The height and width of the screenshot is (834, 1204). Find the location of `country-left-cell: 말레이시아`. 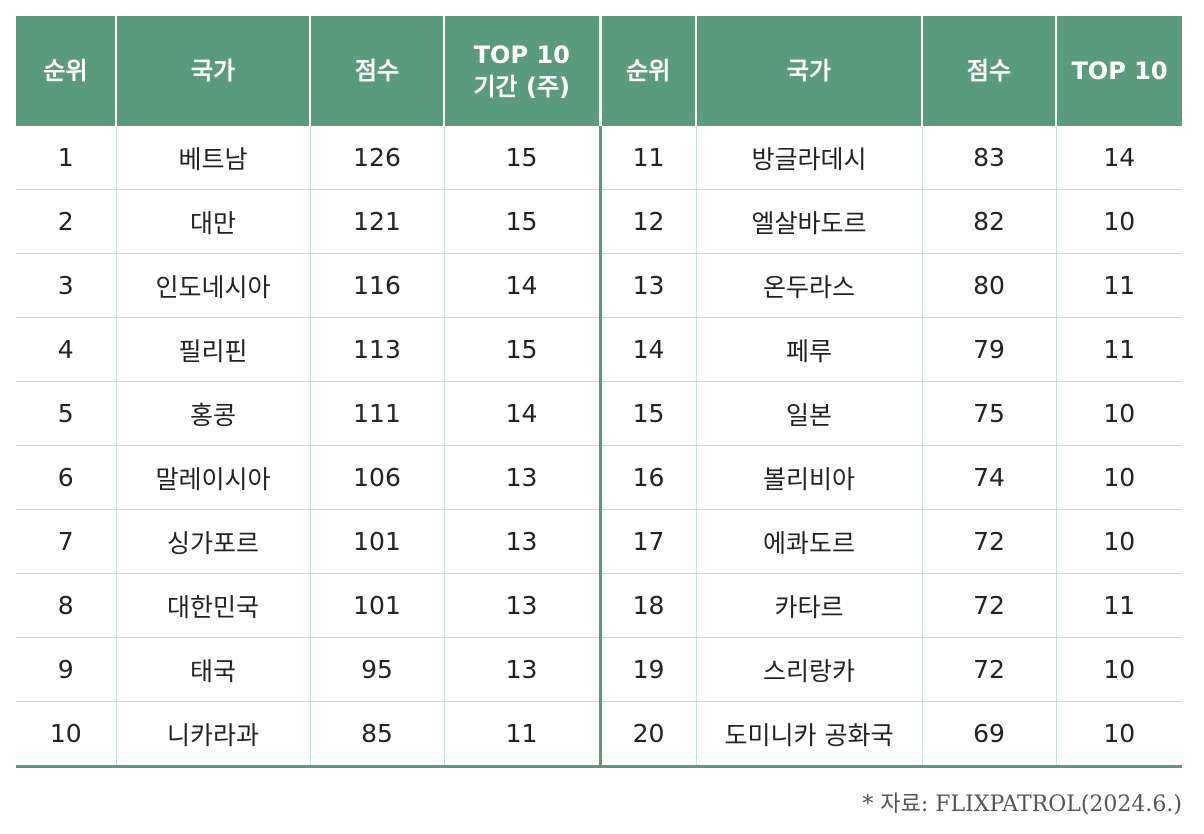

country-left-cell: 말레이시아 is located at coordinates (213, 477).